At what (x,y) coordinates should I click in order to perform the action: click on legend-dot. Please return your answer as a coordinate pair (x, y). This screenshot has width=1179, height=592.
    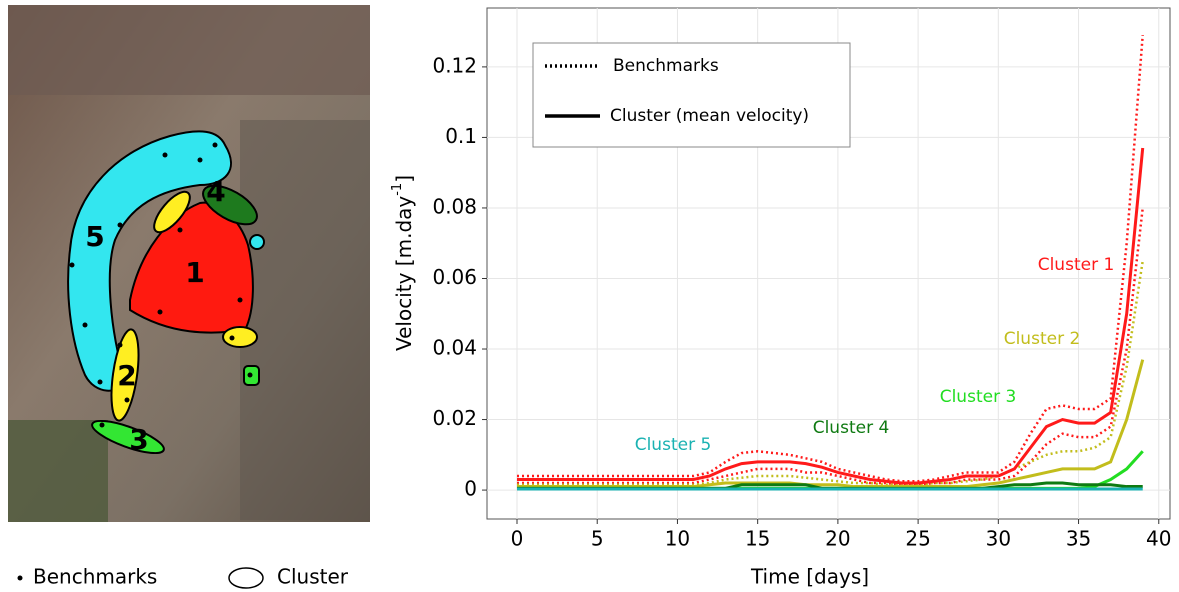
    Looking at the image, I should click on (20, 578).